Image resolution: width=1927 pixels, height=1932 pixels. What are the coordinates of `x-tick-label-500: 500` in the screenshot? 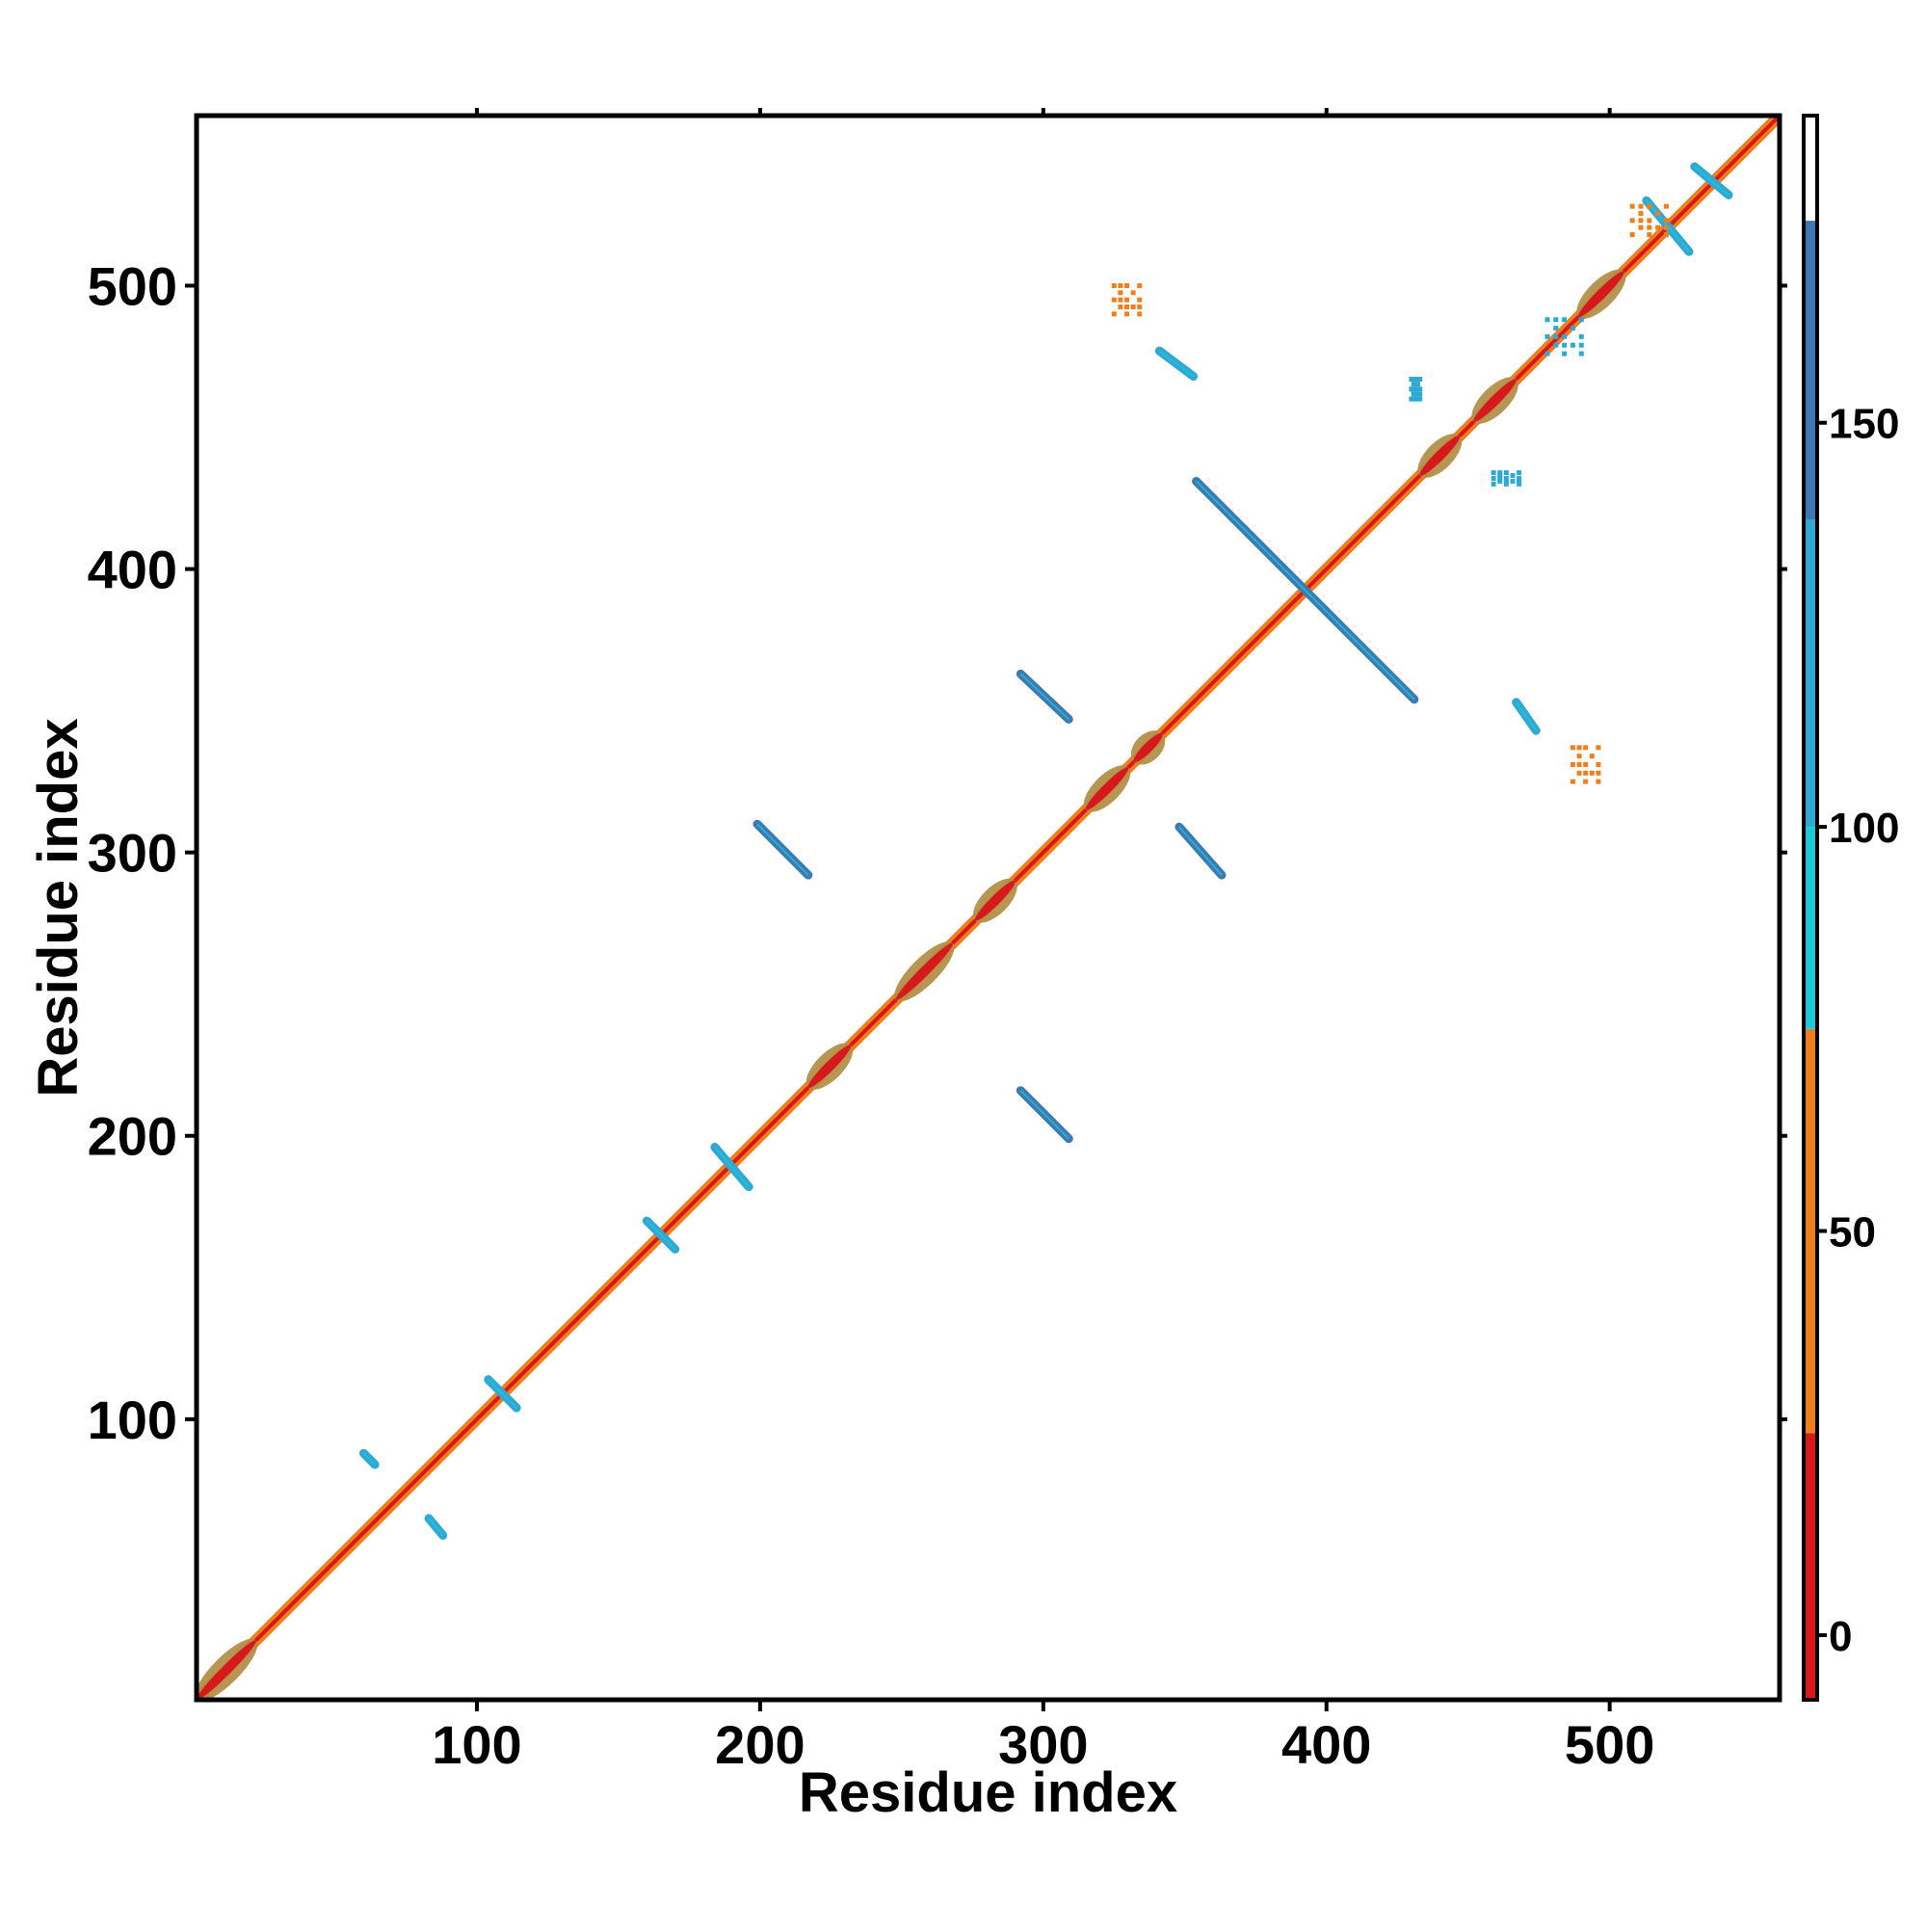 It's located at (1609, 1744).